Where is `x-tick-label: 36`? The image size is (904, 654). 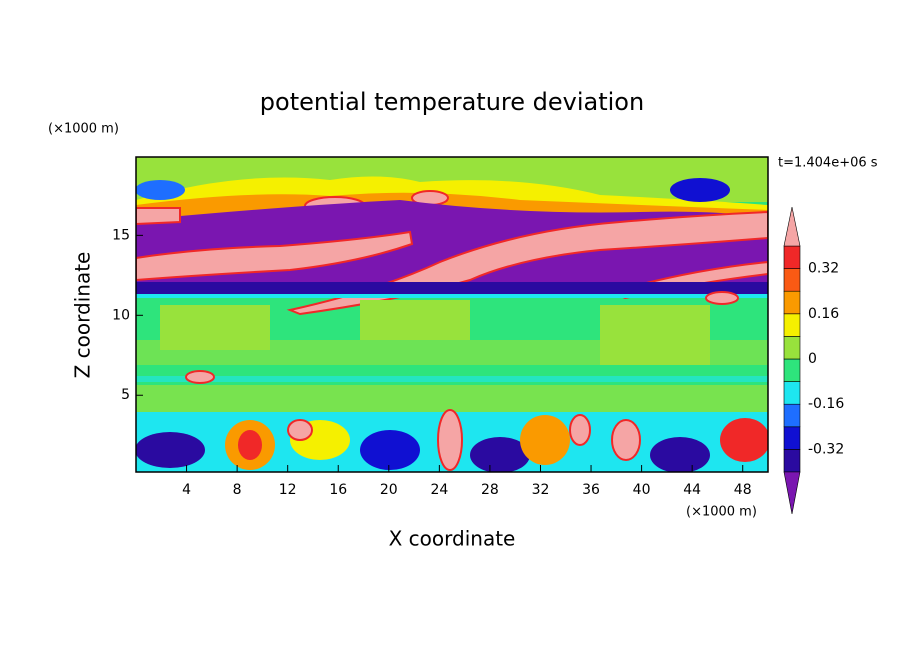 x-tick-label: 36 is located at coordinates (591, 490).